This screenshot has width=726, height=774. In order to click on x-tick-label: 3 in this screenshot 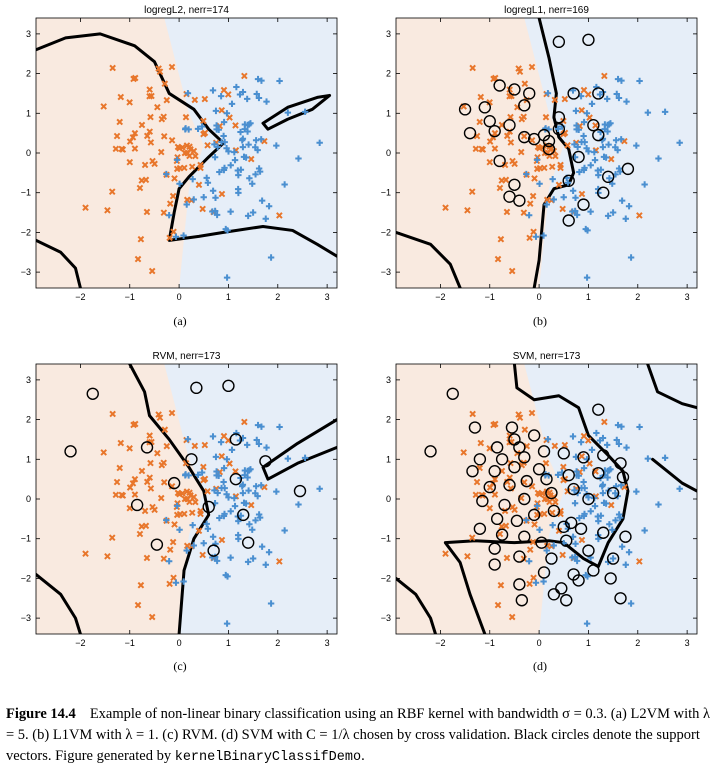, I will do `click(327, 643)`.